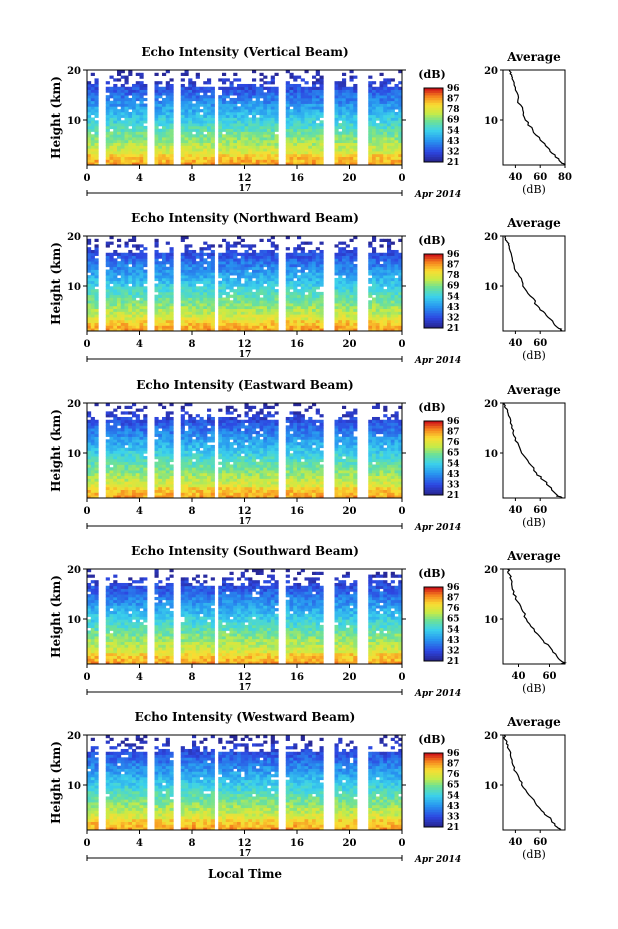  Describe the element at coordinates (453, 318) in the screenshot. I see `colorbar-tick-label: 32` at that location.